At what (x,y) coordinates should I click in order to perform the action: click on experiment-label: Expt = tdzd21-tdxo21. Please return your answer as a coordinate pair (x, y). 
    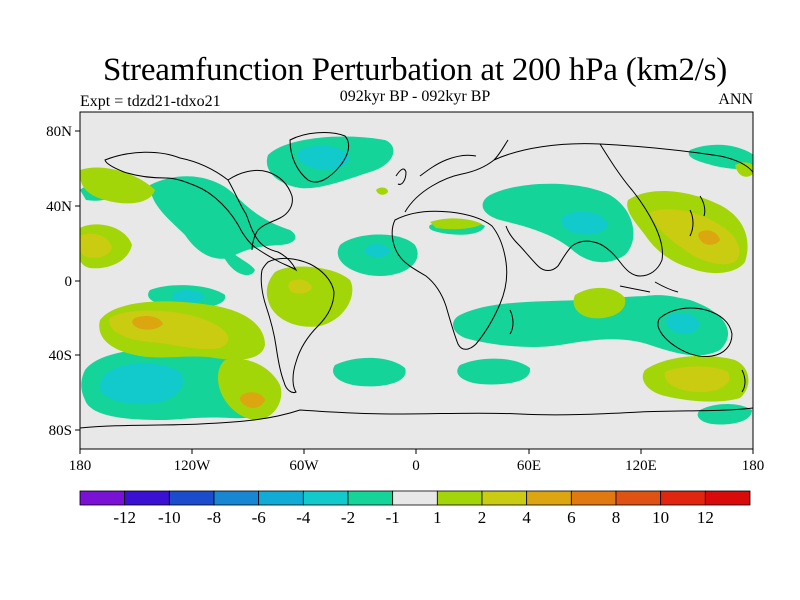
    Looking at the image, I should click on (150, 101).